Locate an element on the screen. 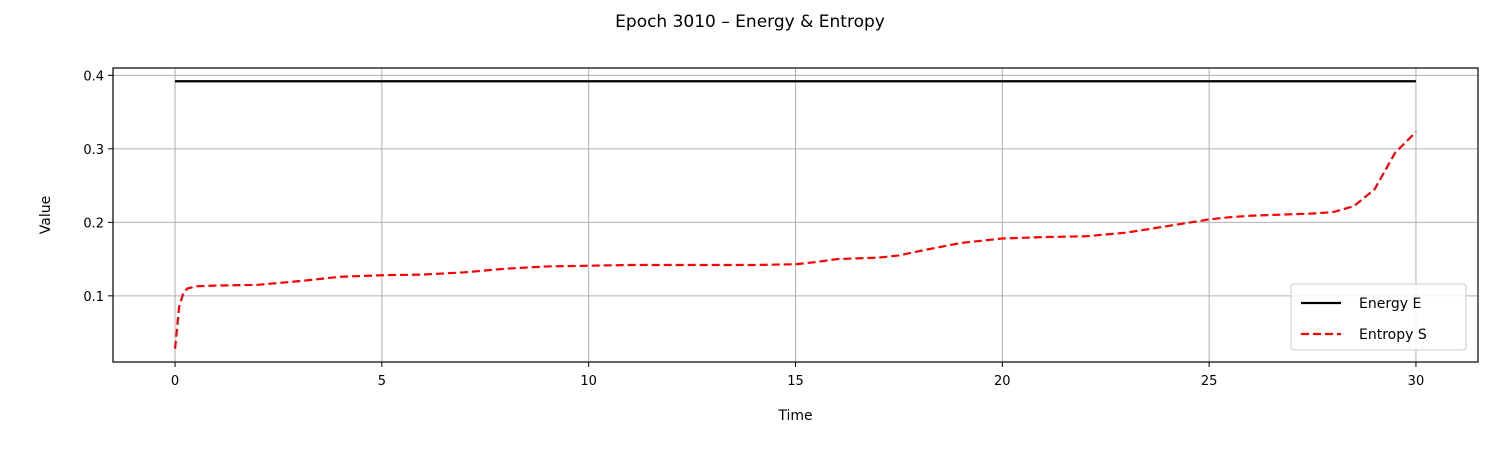 The width and height of the screenshot is (1500, 450). y-axis-label: Value is located at coordinates (46, 215).